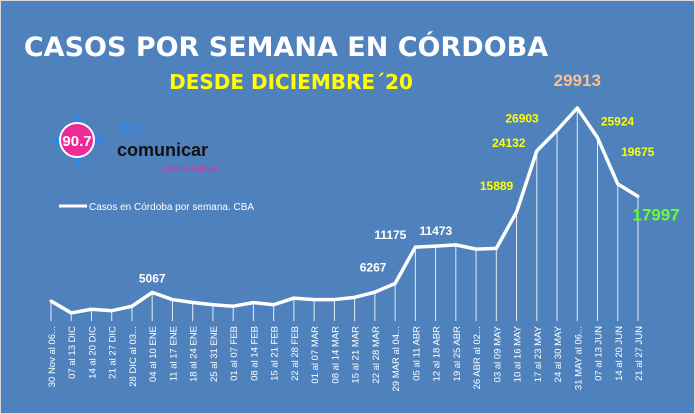 The image size is (695, 414). Describe the element at coordinates (435, 231) in the screenshot. I see `data-label: 11473` at that location.